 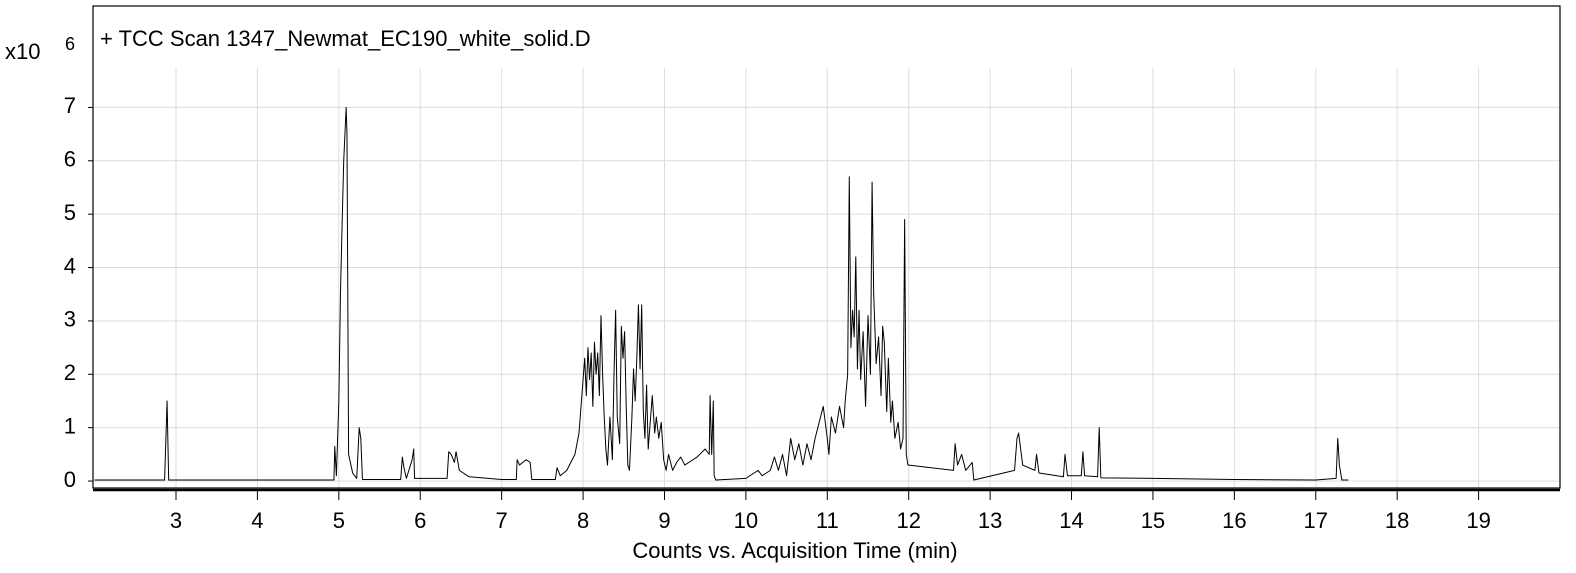 I want to click on x-tick-label: 16, so click(x=1234, y=520).